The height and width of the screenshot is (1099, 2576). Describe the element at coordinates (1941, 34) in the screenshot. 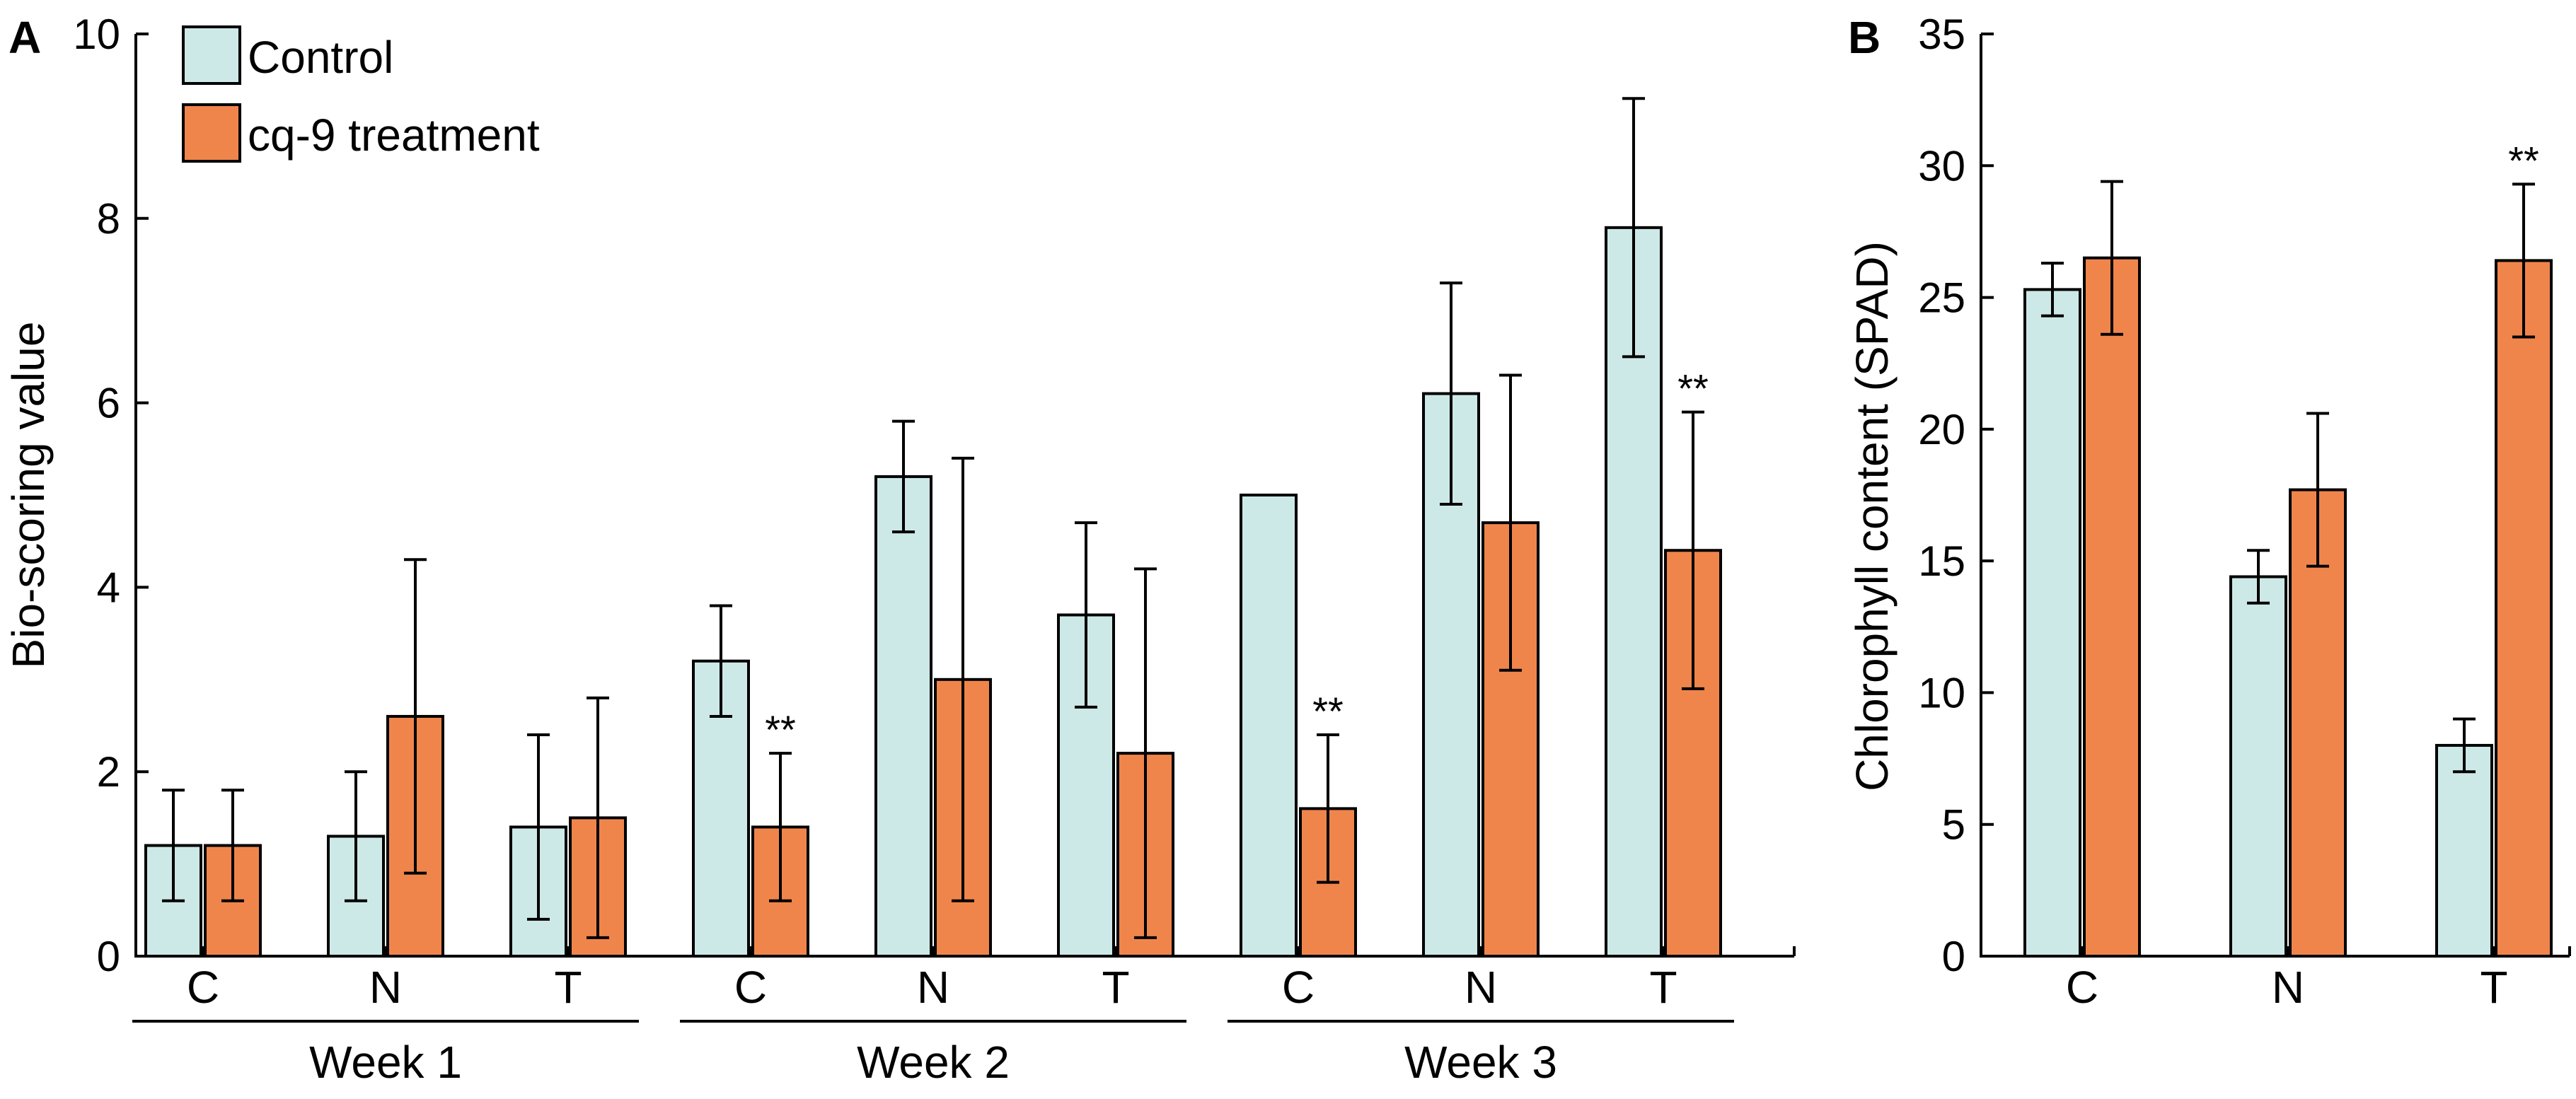

I see `y-tick-label: 35` at that location.